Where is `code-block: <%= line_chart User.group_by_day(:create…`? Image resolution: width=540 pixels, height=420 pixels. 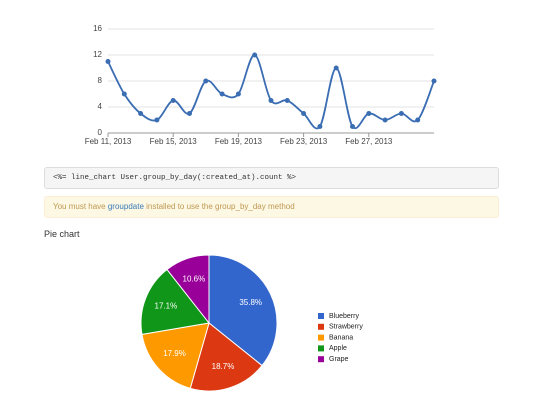 code-block: <%= line_chart User.group_by_day(:create… is located at coordinates (271, 178).